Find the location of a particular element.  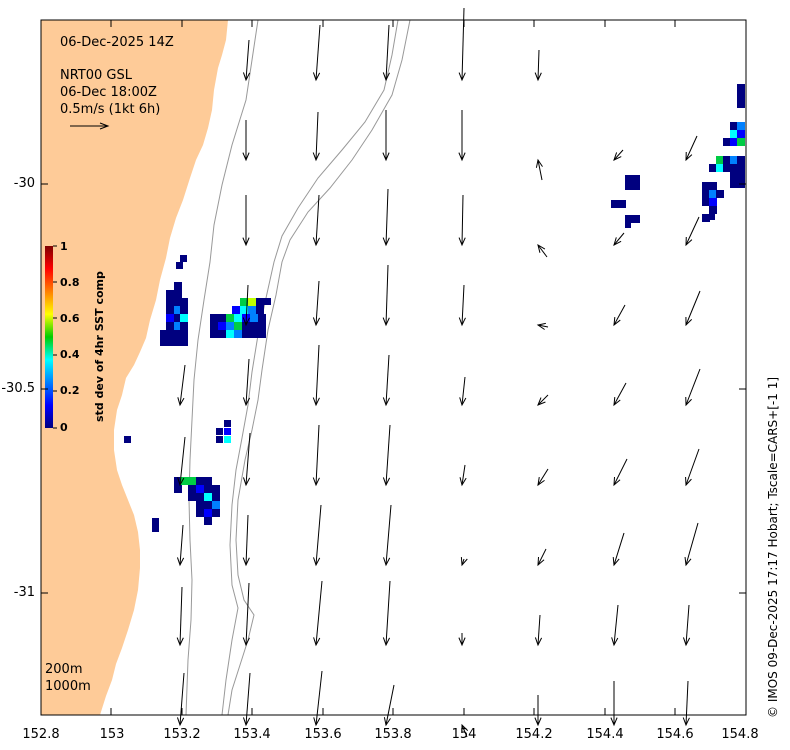

x-tick-label: 154.4 is located at coordinates (605, 734).